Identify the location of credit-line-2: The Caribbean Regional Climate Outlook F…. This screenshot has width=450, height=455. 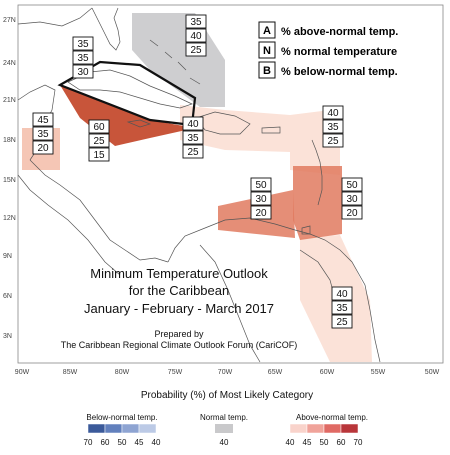
(179, 345).